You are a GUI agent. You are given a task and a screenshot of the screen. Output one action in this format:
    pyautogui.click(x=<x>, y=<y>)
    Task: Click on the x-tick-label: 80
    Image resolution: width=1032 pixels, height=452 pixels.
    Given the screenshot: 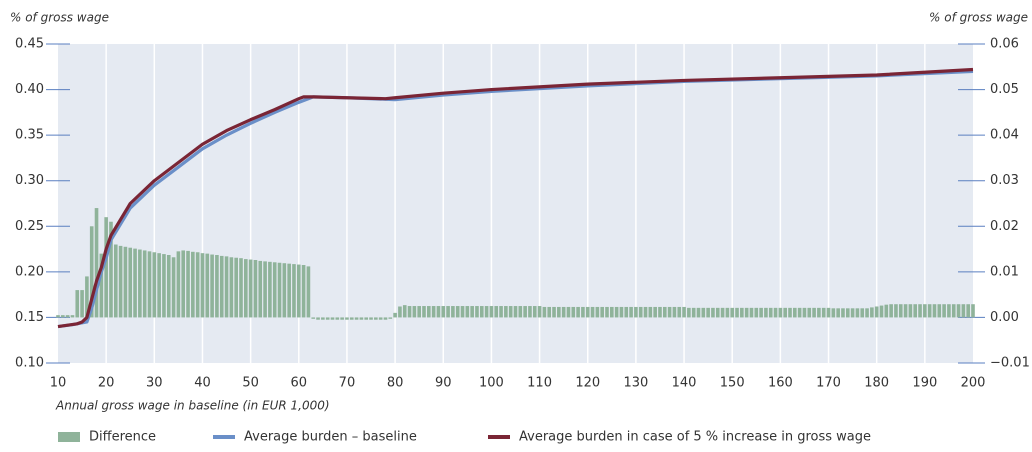 What is the action you would take?
    pyautogui.click(x=395, y=383)
    